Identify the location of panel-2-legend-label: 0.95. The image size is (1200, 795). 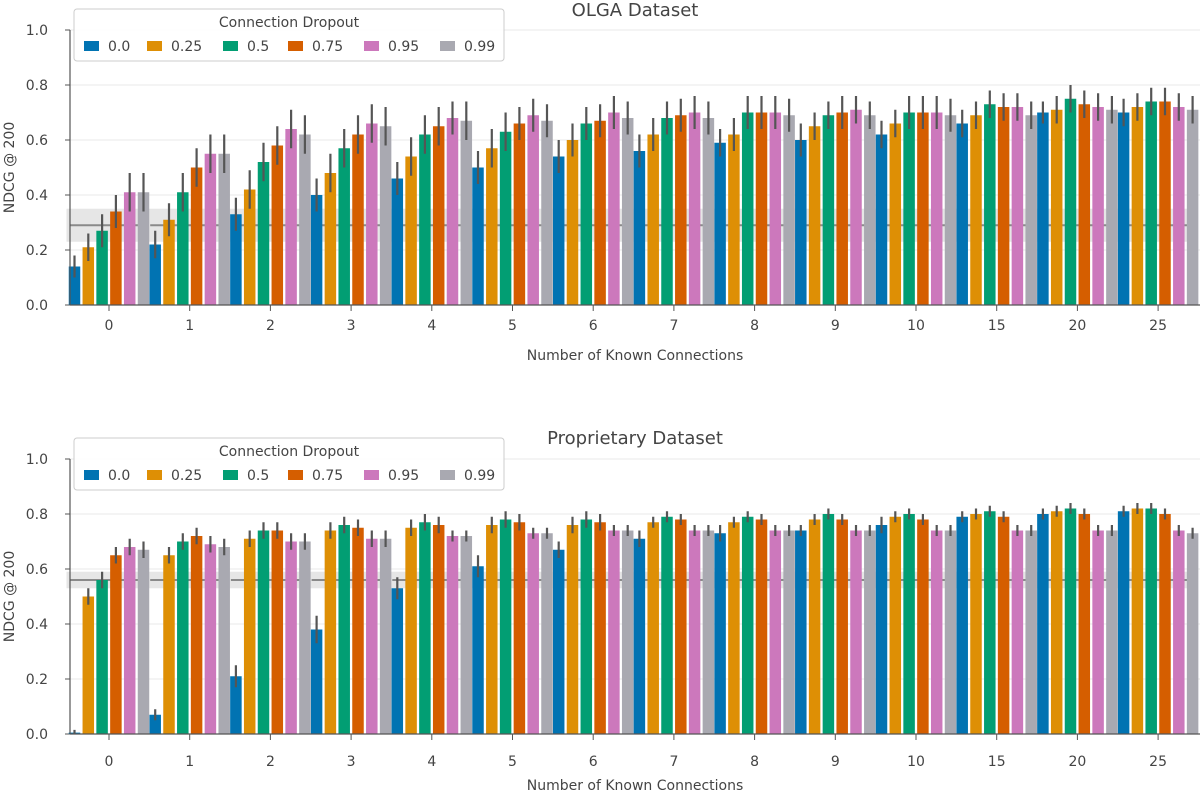
(403, 476).